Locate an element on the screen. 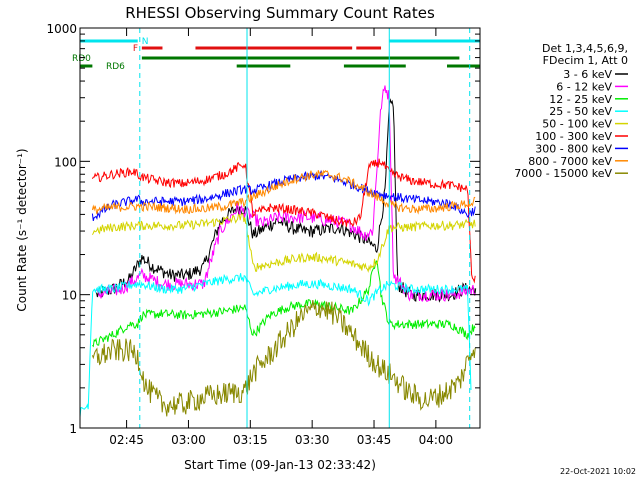 The image size is (640, 485). y-tick-label-4: 1000 is located at coordinates (61, 29).